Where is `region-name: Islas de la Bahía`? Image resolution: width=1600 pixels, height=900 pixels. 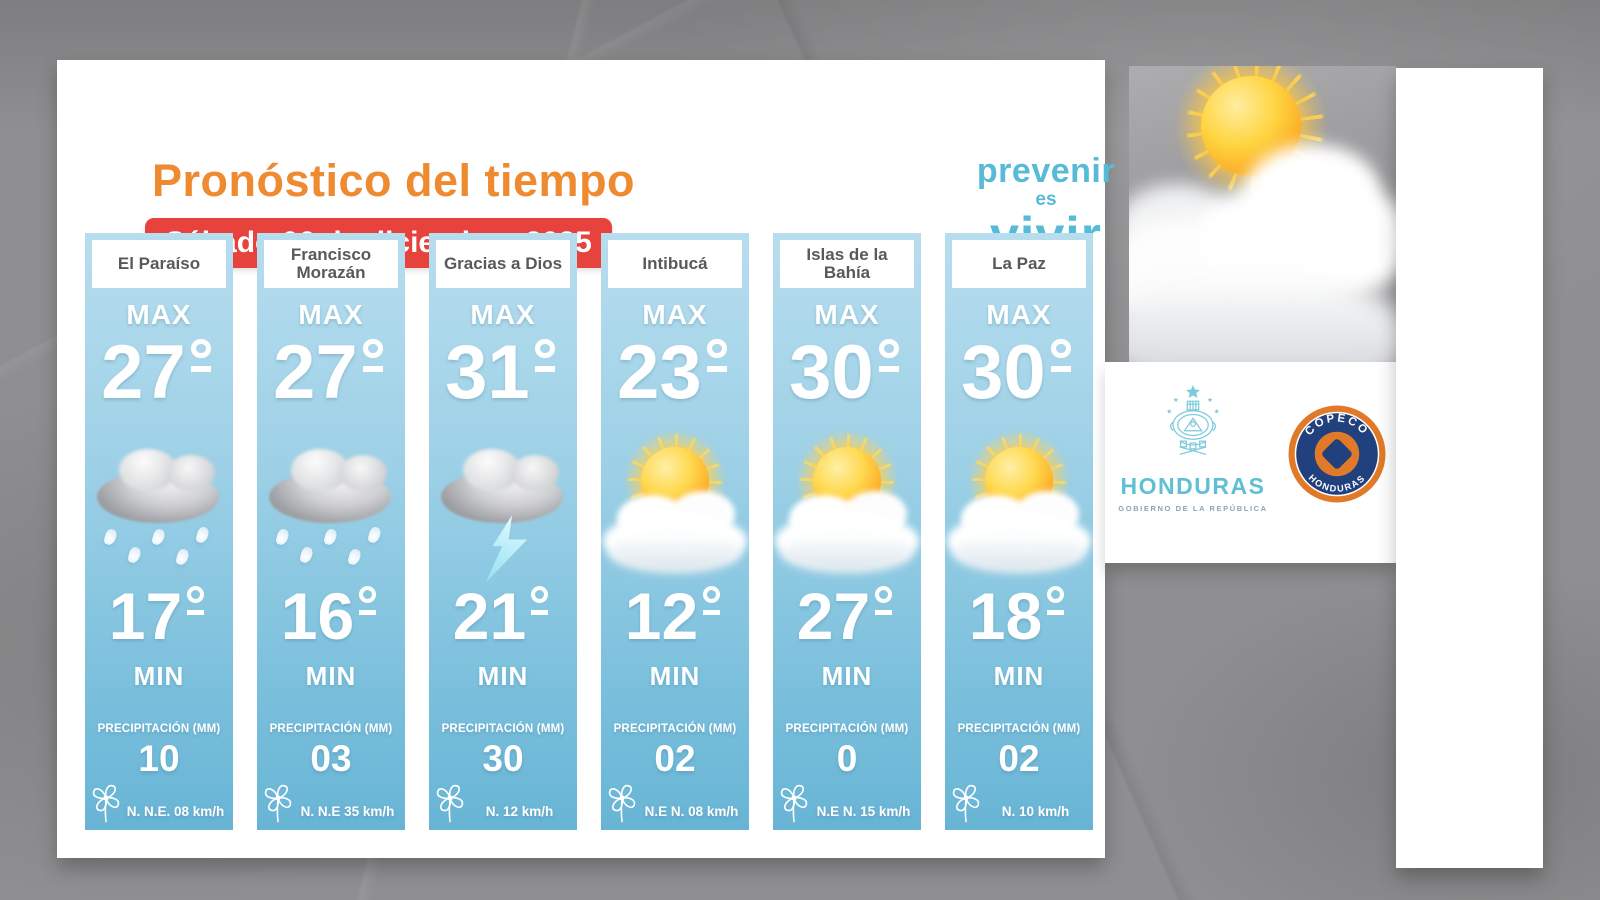 region-name: Islas de la Bahía is located at coordinates (847, 263).